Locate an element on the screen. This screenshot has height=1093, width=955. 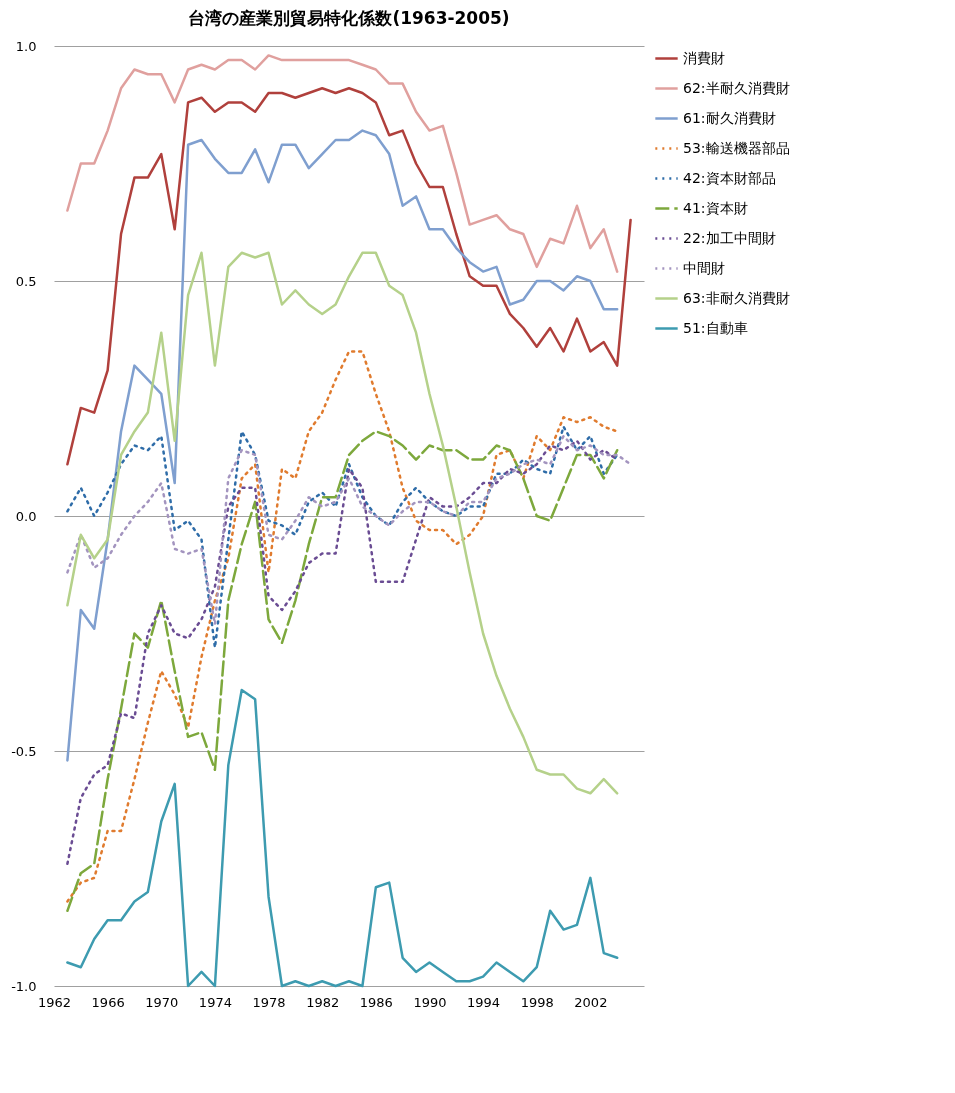
x-tick-label: 1978 is located at coordinates (269, 1002).